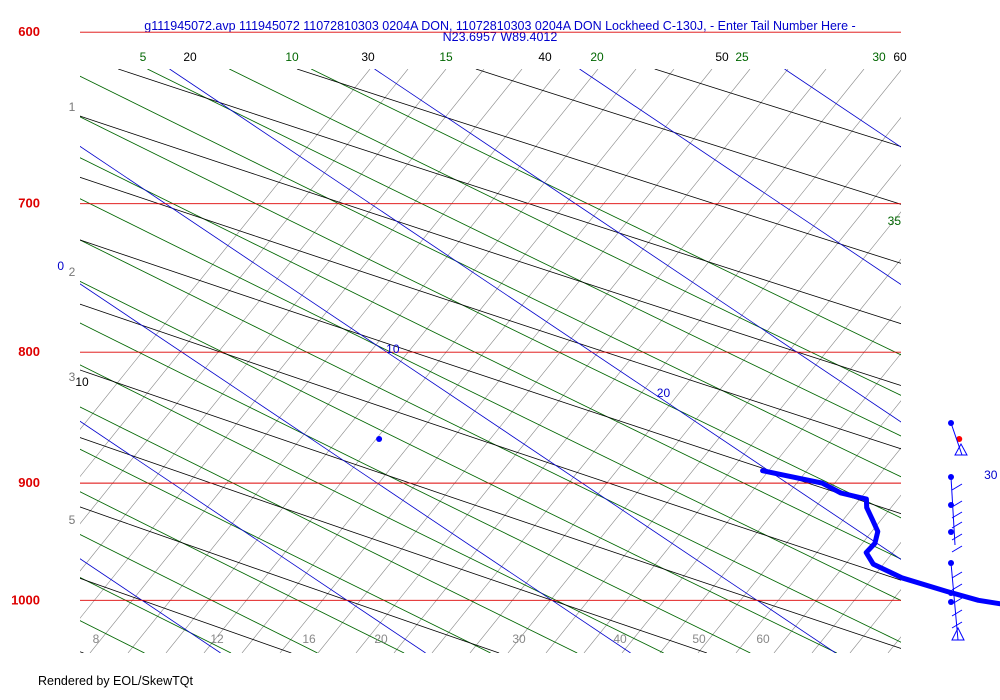 Image resolution: width=1000 pixels, height=700 pixels. I want to click on dewpoint-trace, so click(880, 537).